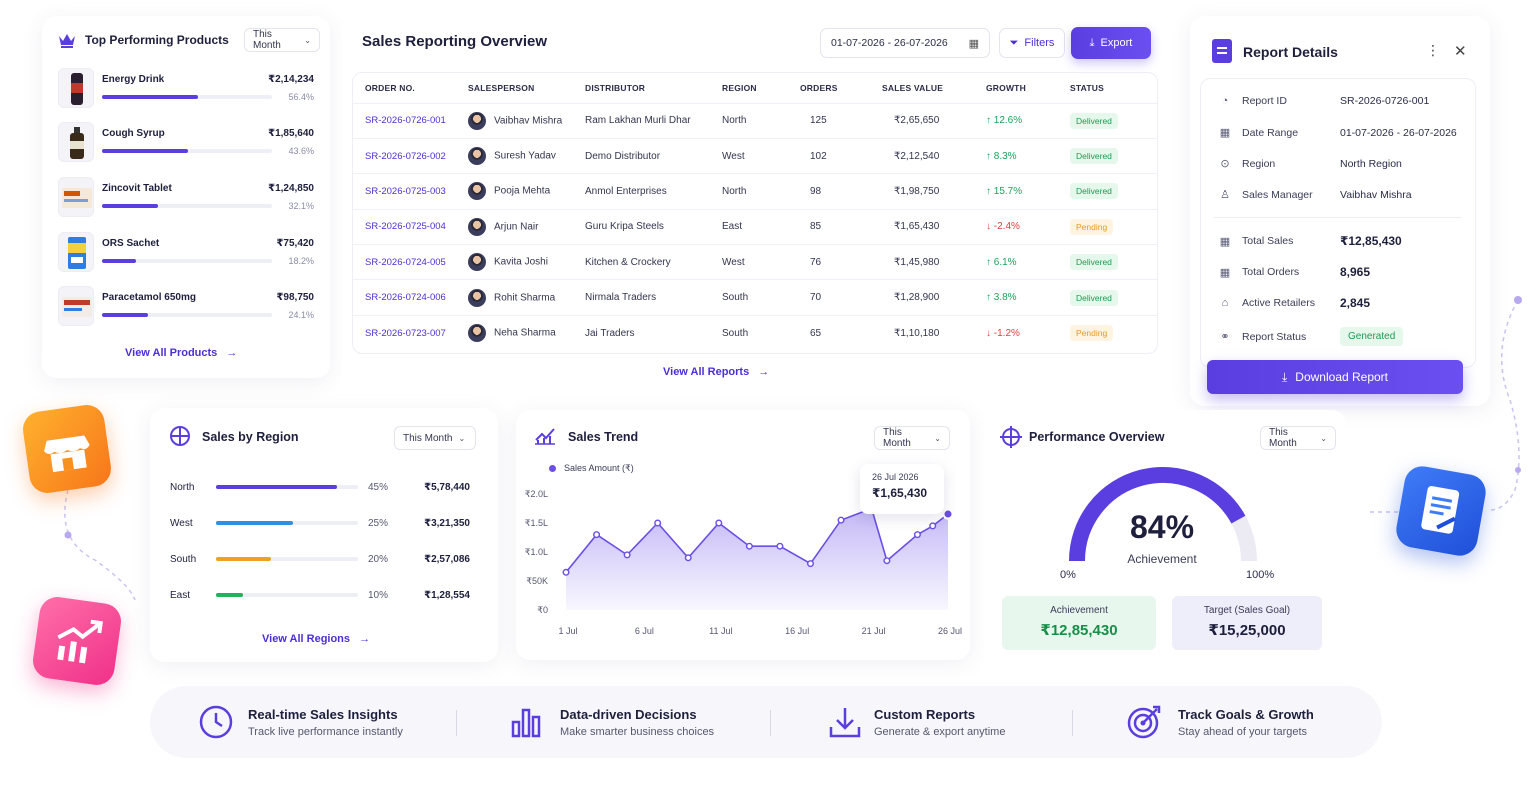 The height and width of the screenshot is (785, 1536). What do you see at coordinates (845, 723) in the screenshot?
I see `download-icon` at bounding box center [845, 723].